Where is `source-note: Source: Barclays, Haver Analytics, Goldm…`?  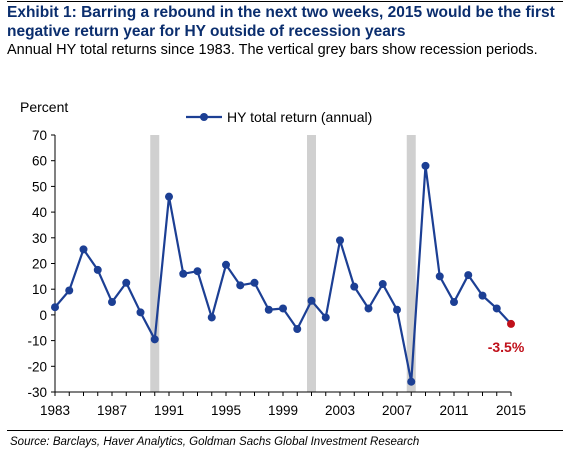 source-note: Source: Barclays, Haver Analytics, Goldm… is located at coordinates (215, 442).